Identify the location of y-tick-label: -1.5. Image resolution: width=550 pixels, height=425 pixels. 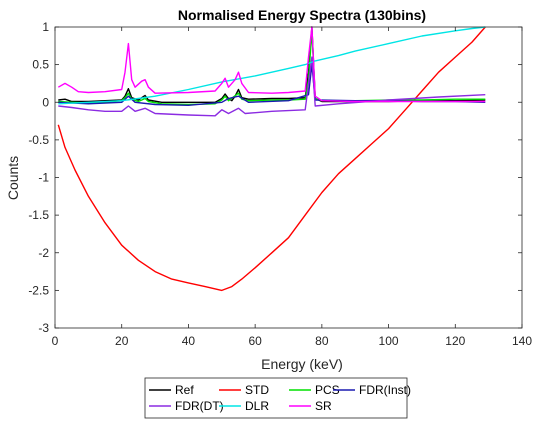
(38, 215).